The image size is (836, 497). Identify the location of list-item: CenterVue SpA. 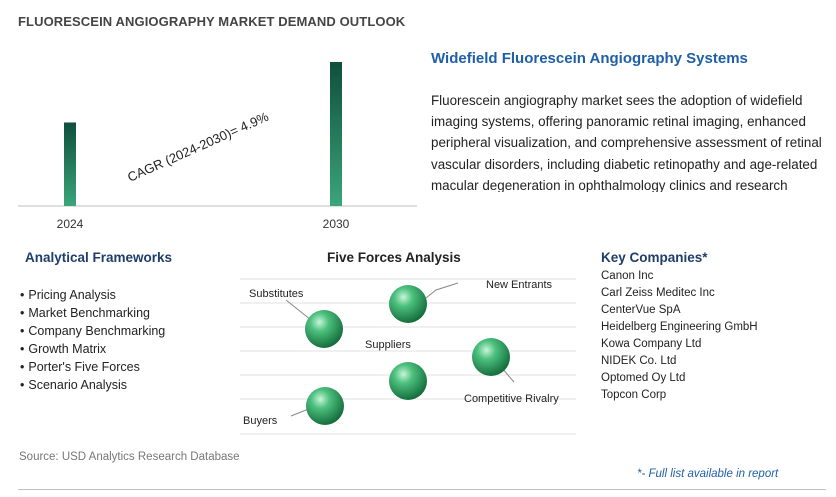
(641, 310).